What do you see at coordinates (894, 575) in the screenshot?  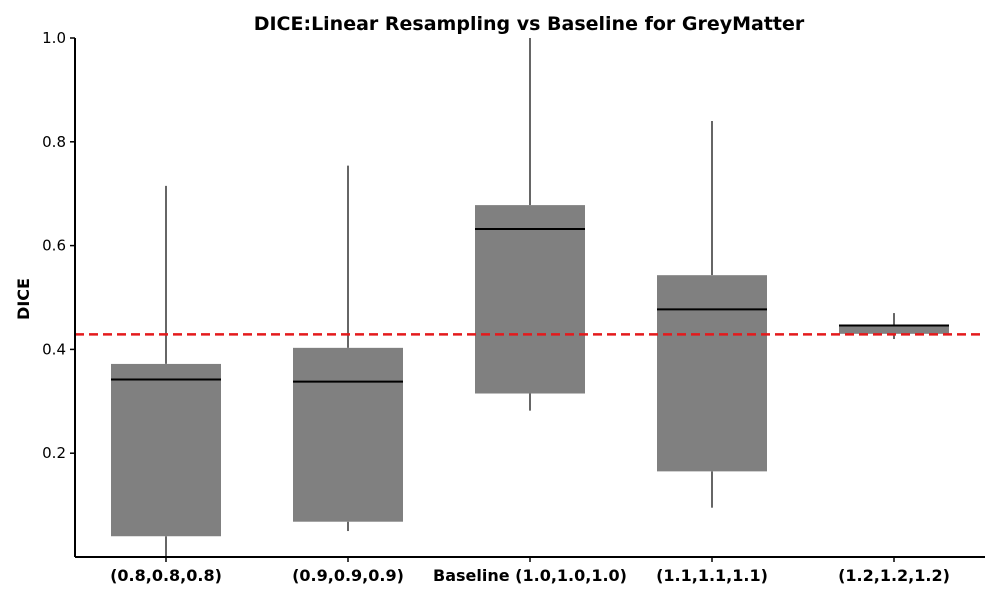 I see `x-tick-label: (1.2,1.2,1.2)` at bounding box center [894, 575].